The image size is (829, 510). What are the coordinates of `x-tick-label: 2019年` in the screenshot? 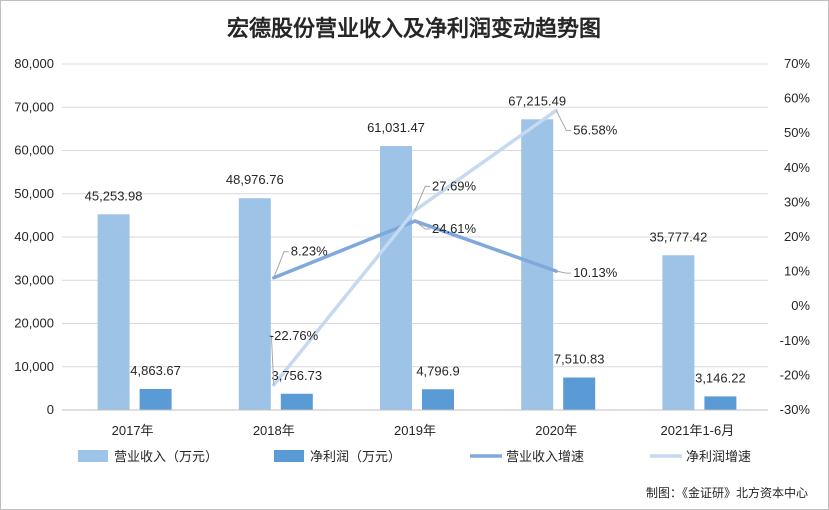 It's located at (415, 430).